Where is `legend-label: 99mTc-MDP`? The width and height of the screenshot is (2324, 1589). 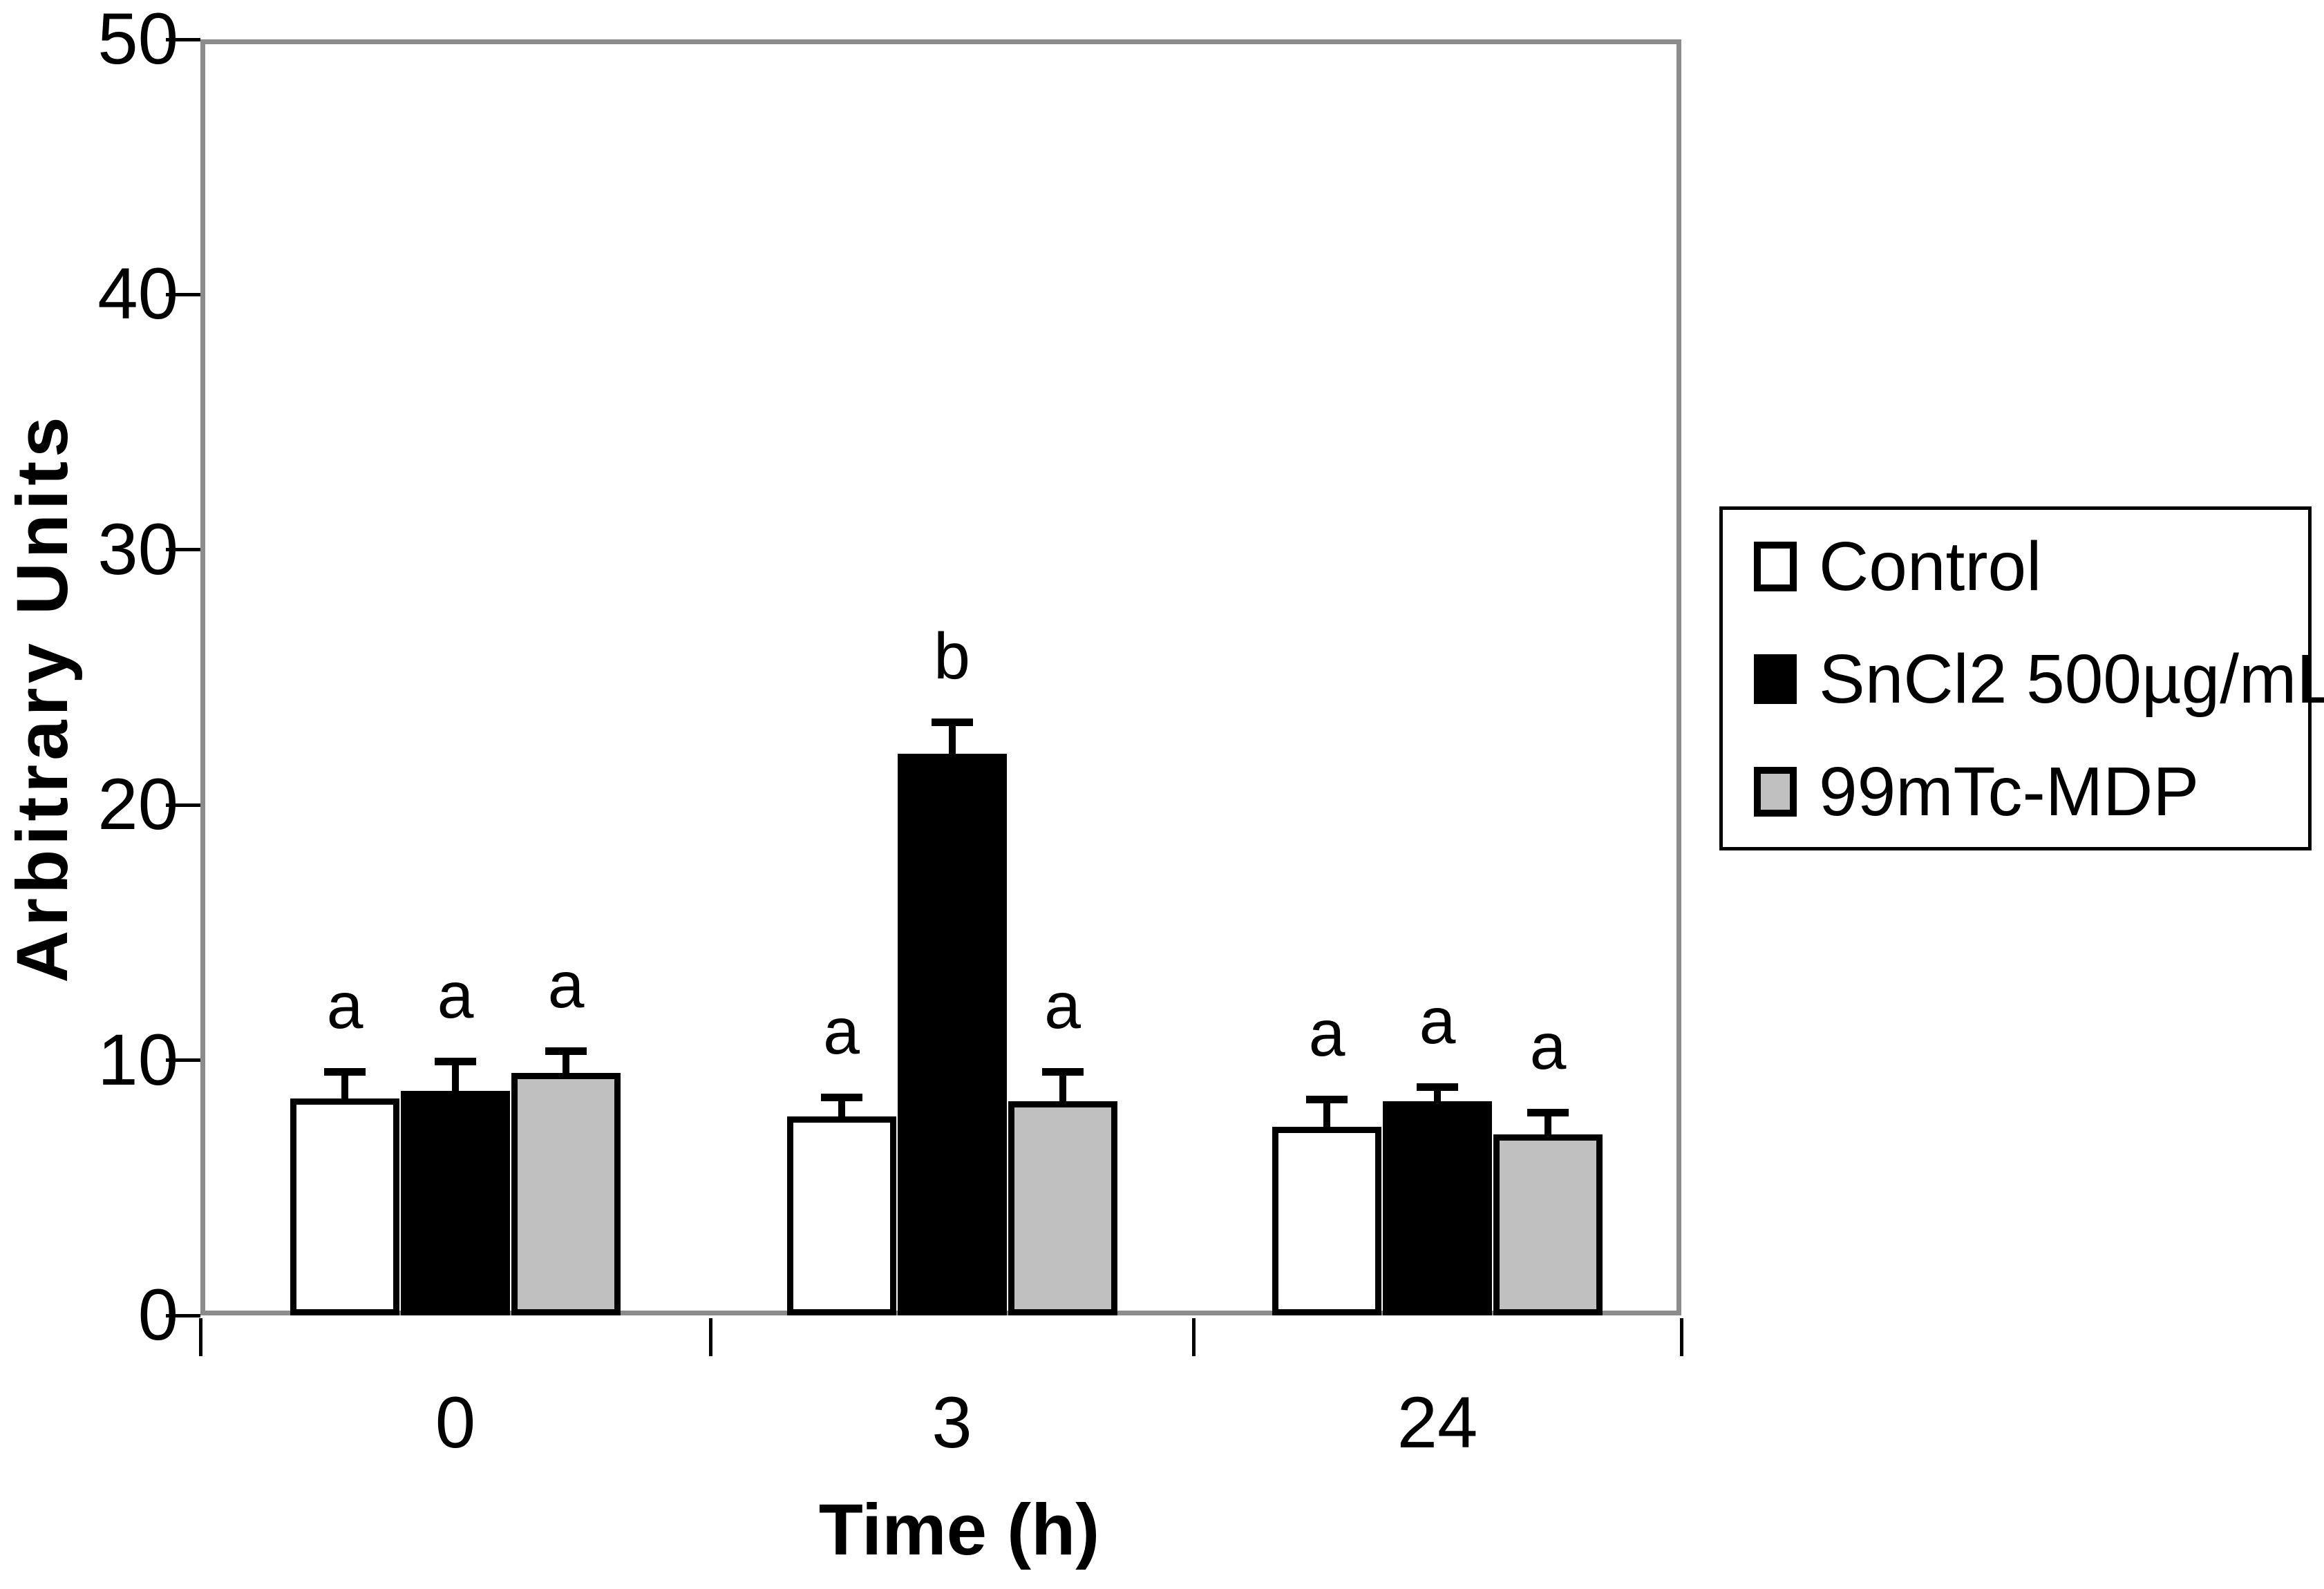
legend-label: 99mTc-MDP is located at coordinates (2009, 791).